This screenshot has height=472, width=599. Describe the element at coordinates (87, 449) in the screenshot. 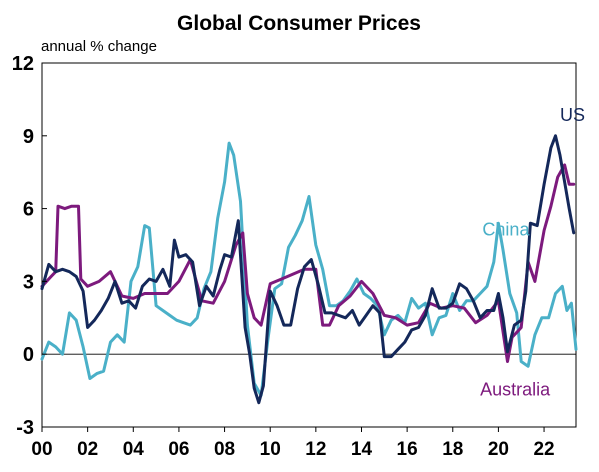

I see `x-tick-label: 02` at that location.